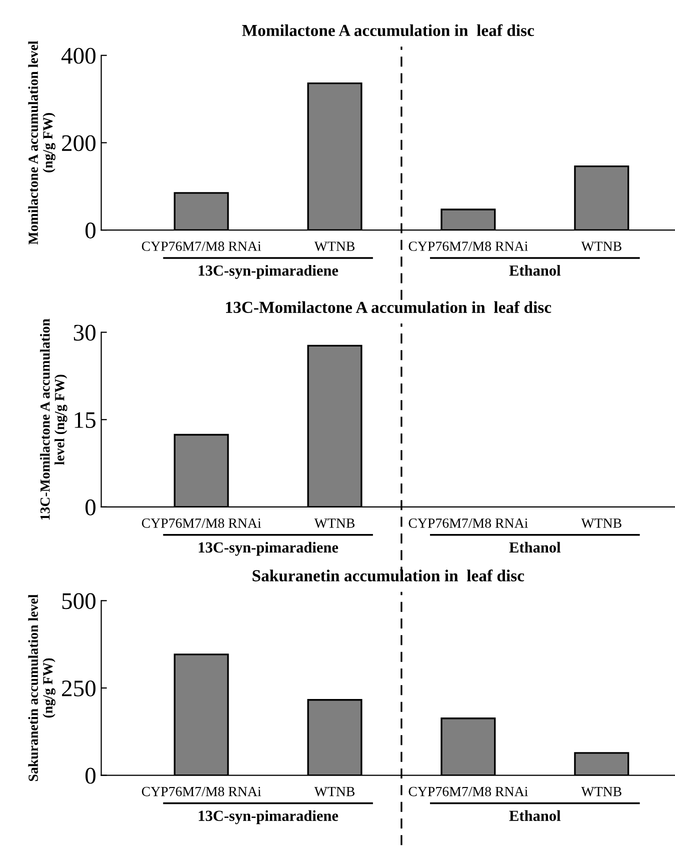  What do you see at coordinates (388, 575) in the screenshot?
I see `chart-title: Sakuranetin accumulation in leaf disc` at bounding box center [388, 575].